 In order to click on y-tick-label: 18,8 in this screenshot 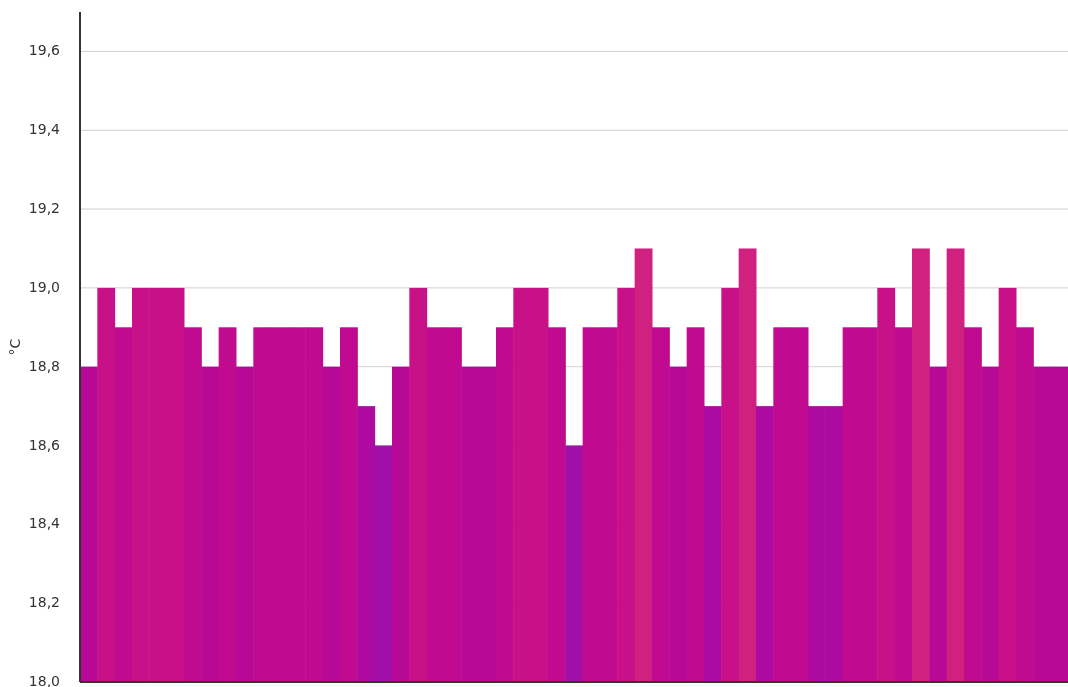, I will do `click(44, 365)`.